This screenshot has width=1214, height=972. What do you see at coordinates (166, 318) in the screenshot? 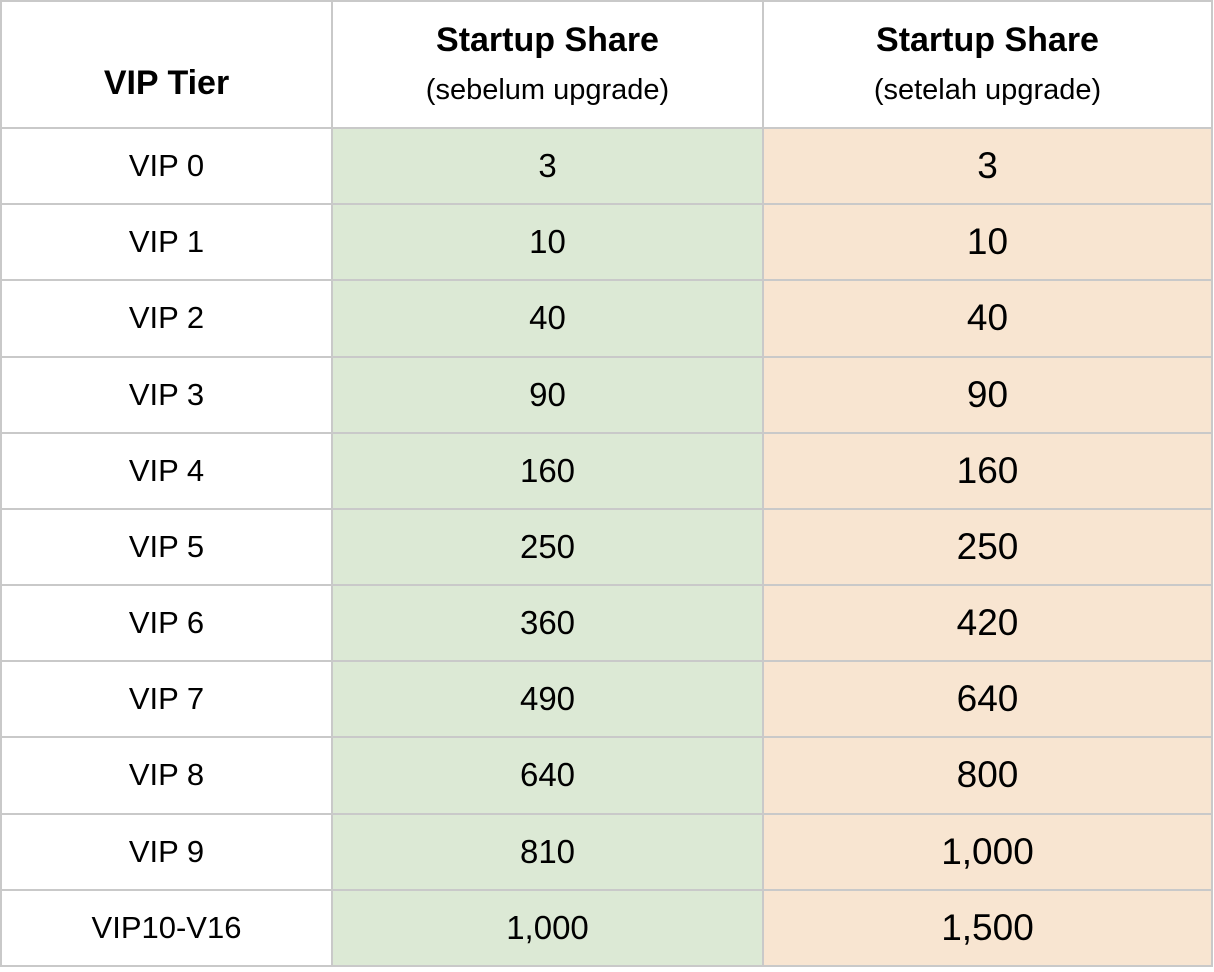
I see `tier-cell: VIP 2` at bounding box center [166, 318].